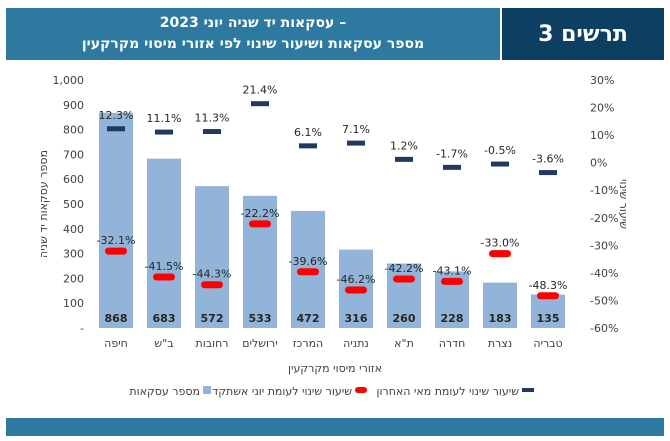 The height and width of the screenshot is (441, 670). Describe the element at coordinates (73, 303) in the screenshot. I see `y-tick-label: 100` at that location.